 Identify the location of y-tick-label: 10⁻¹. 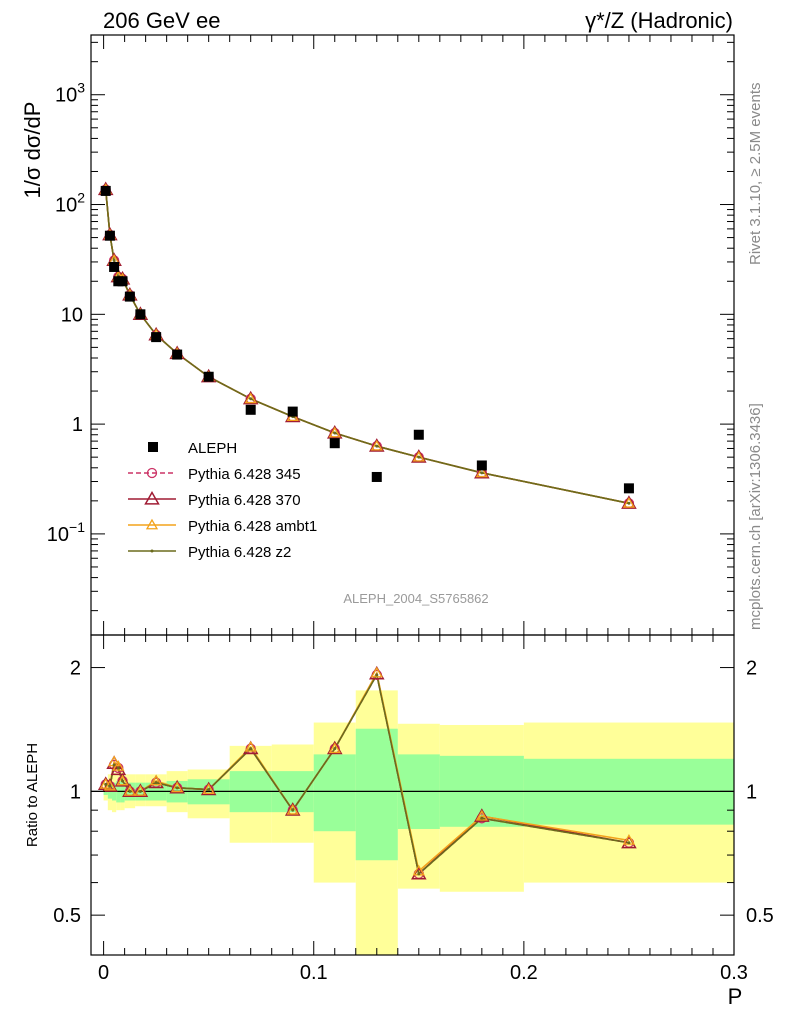
(66, 532).